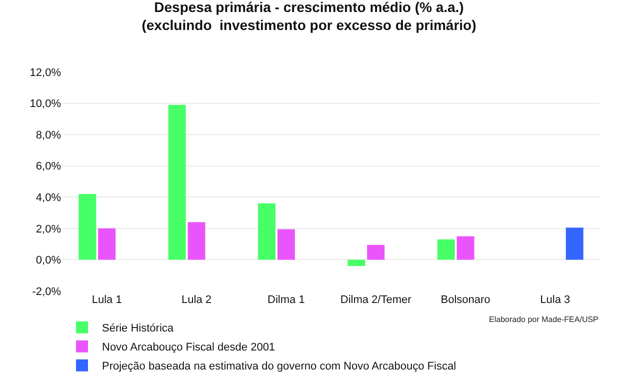  What do you see at coordinates (47, 292) in the screenshot?
I see `y-tick-label: -2,0%` at bounding box center [47, 292].